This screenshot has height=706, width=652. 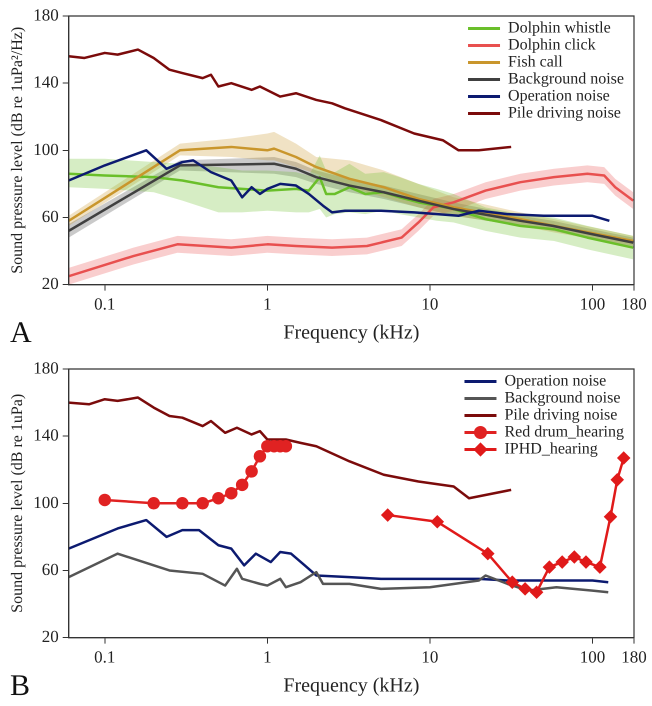 What do you see at coordinates (17, 150) in the screenshot?
I see `y-axis-title: Sound pressure level (dB re 1uPa²/Hz)` at bounding box center [17, 150].